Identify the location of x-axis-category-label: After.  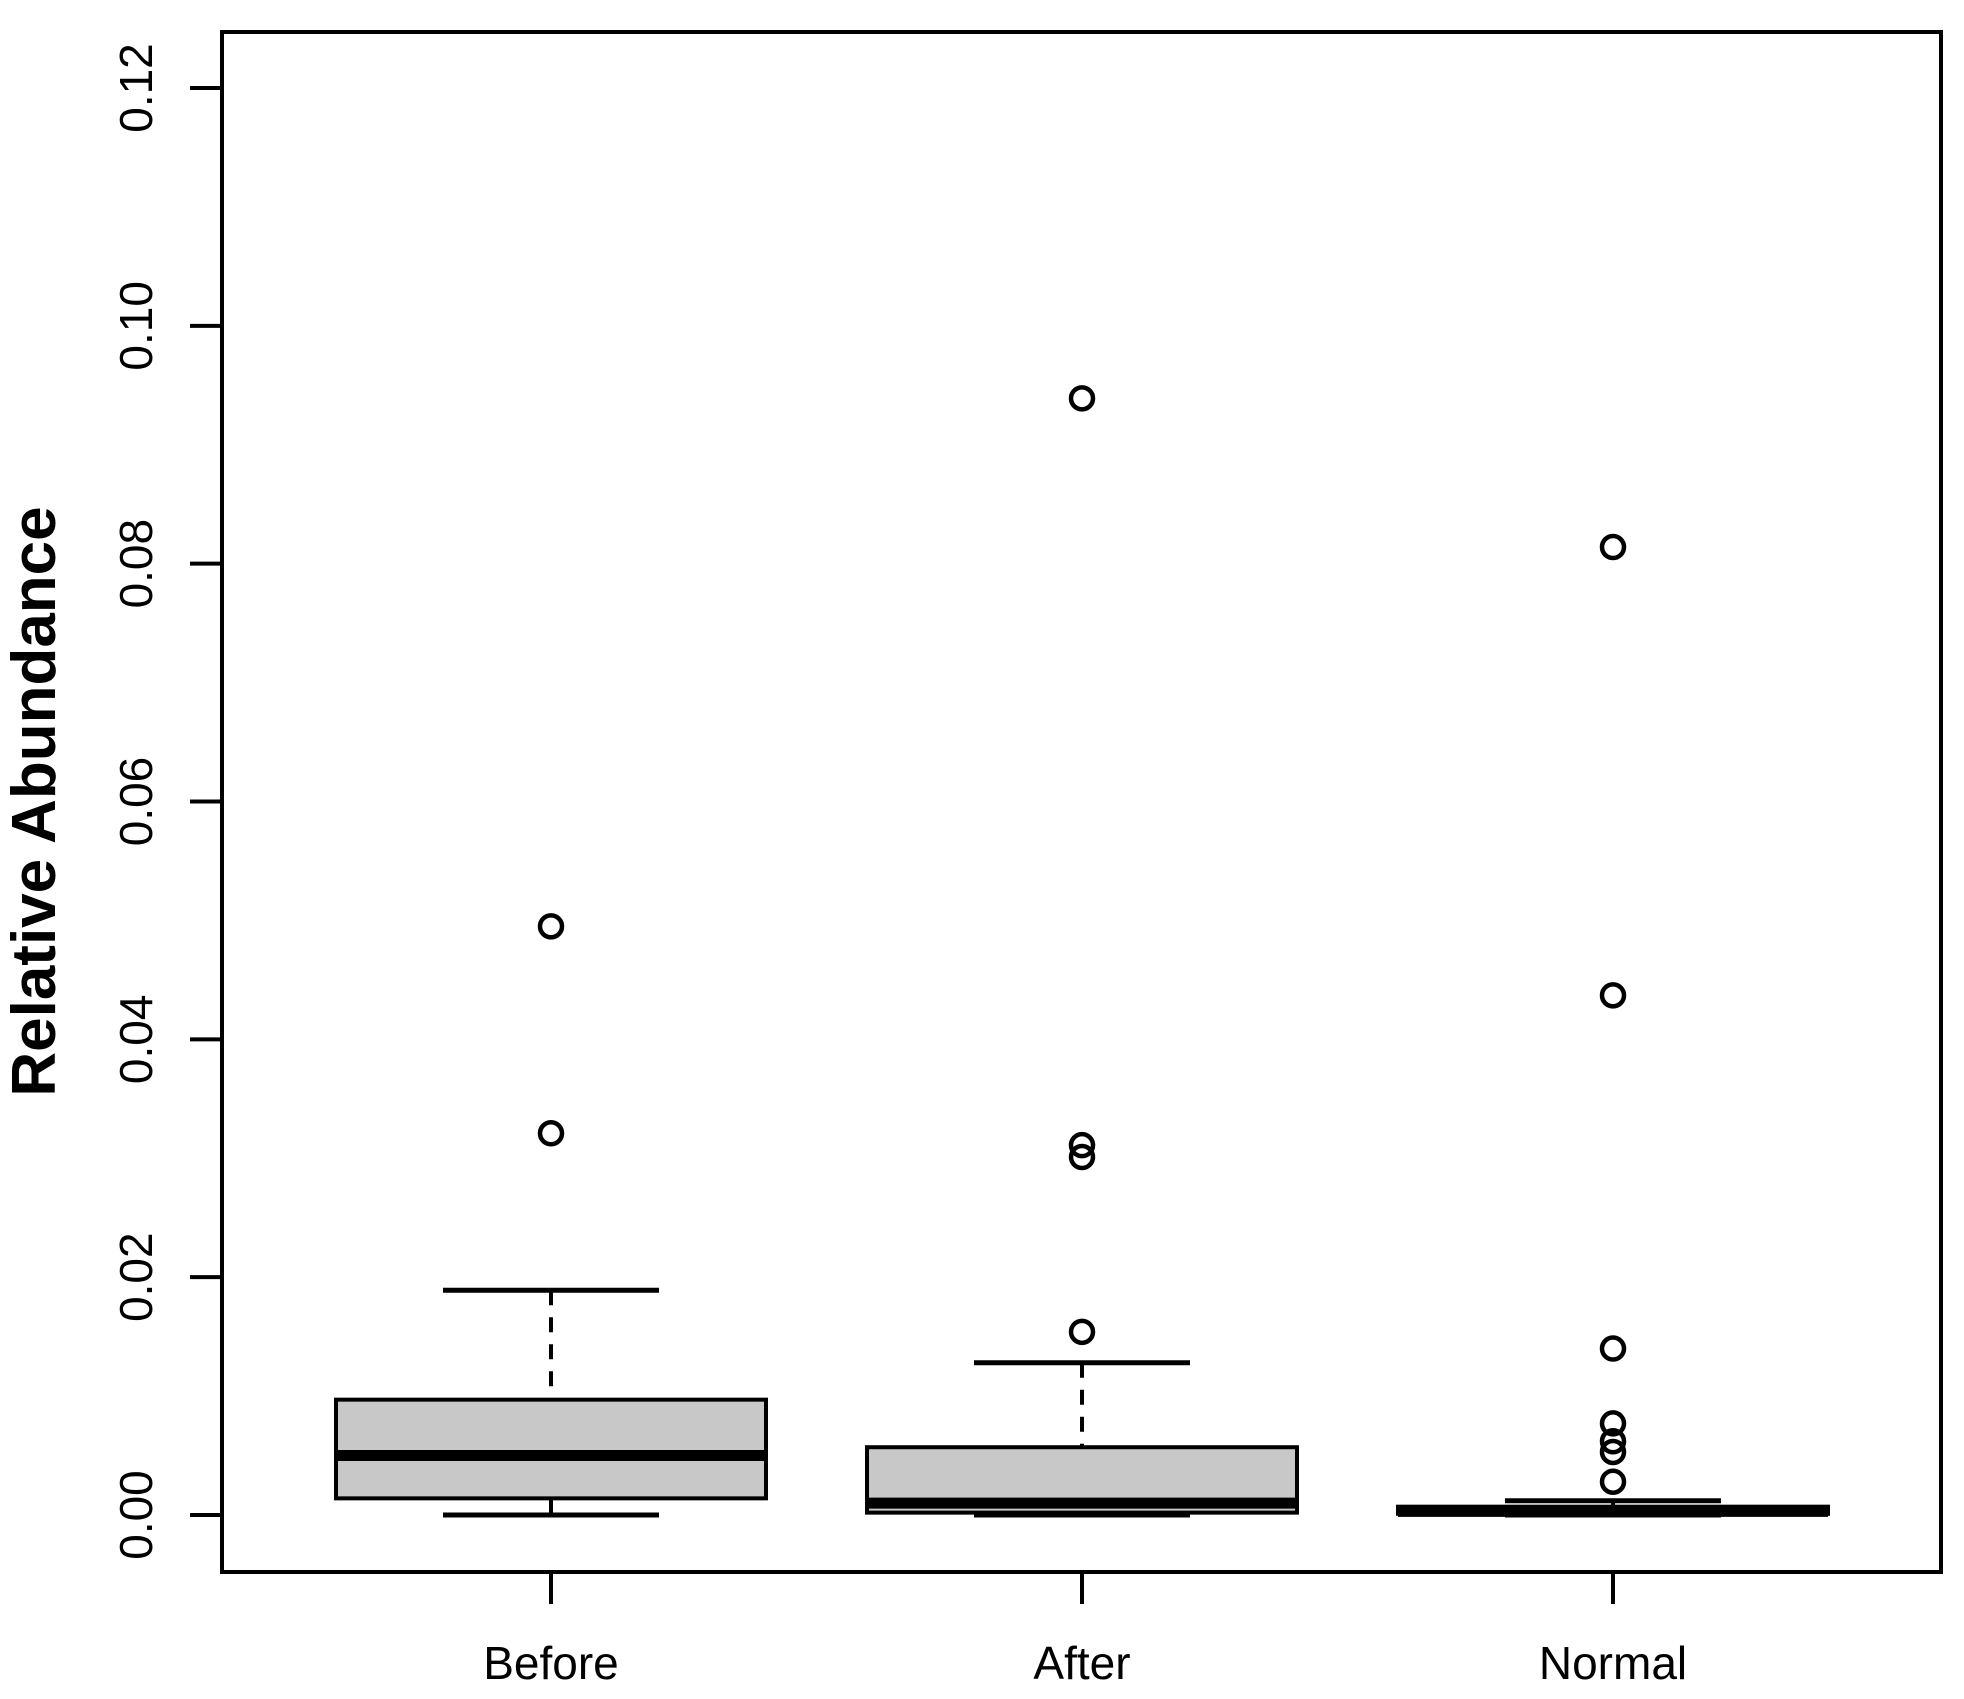
(1081, 1663).